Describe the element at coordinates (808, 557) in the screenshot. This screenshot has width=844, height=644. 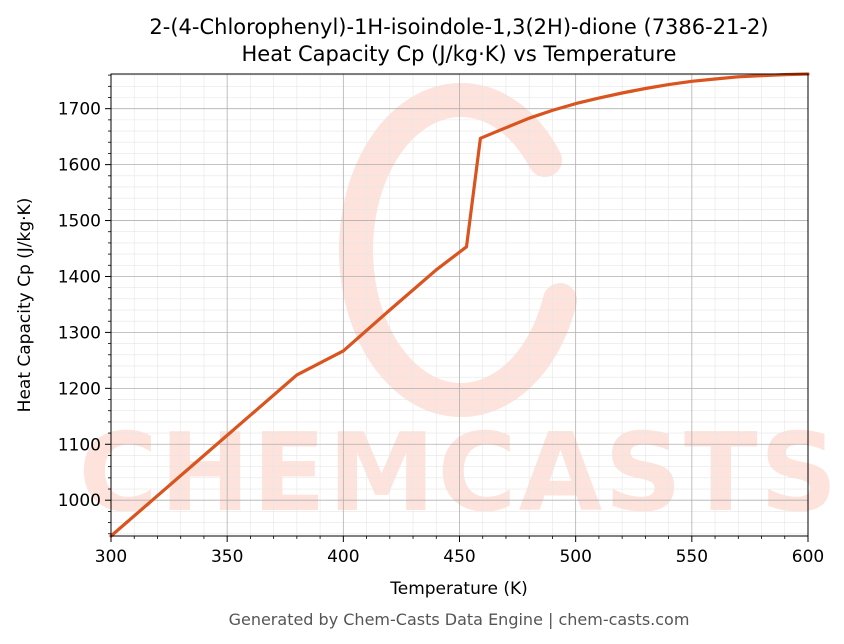
I see `x-tick-label: 600` at that location.